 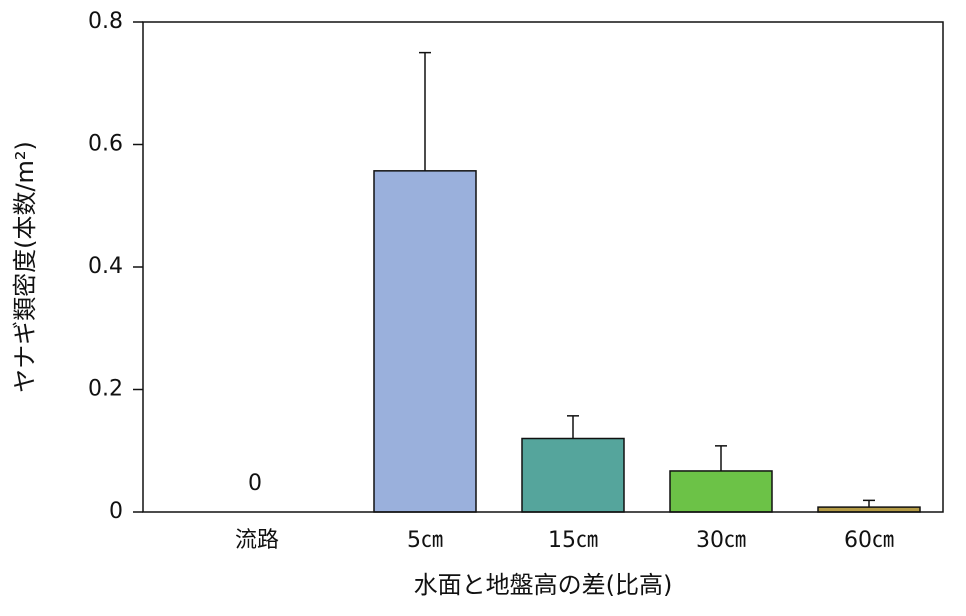 What do you see at coordinates (105, 266) in the screenshot?
I see `y-tick-label: 0.4` at bounding box center [105, 266].